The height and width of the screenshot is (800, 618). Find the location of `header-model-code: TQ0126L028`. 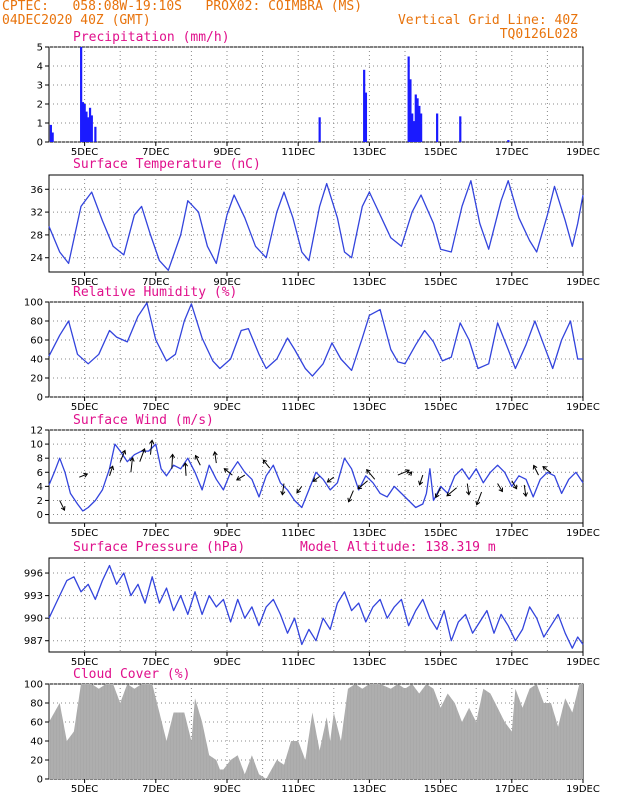

header-model-code: TQ0126L028 is located at coordinates (538, 34).